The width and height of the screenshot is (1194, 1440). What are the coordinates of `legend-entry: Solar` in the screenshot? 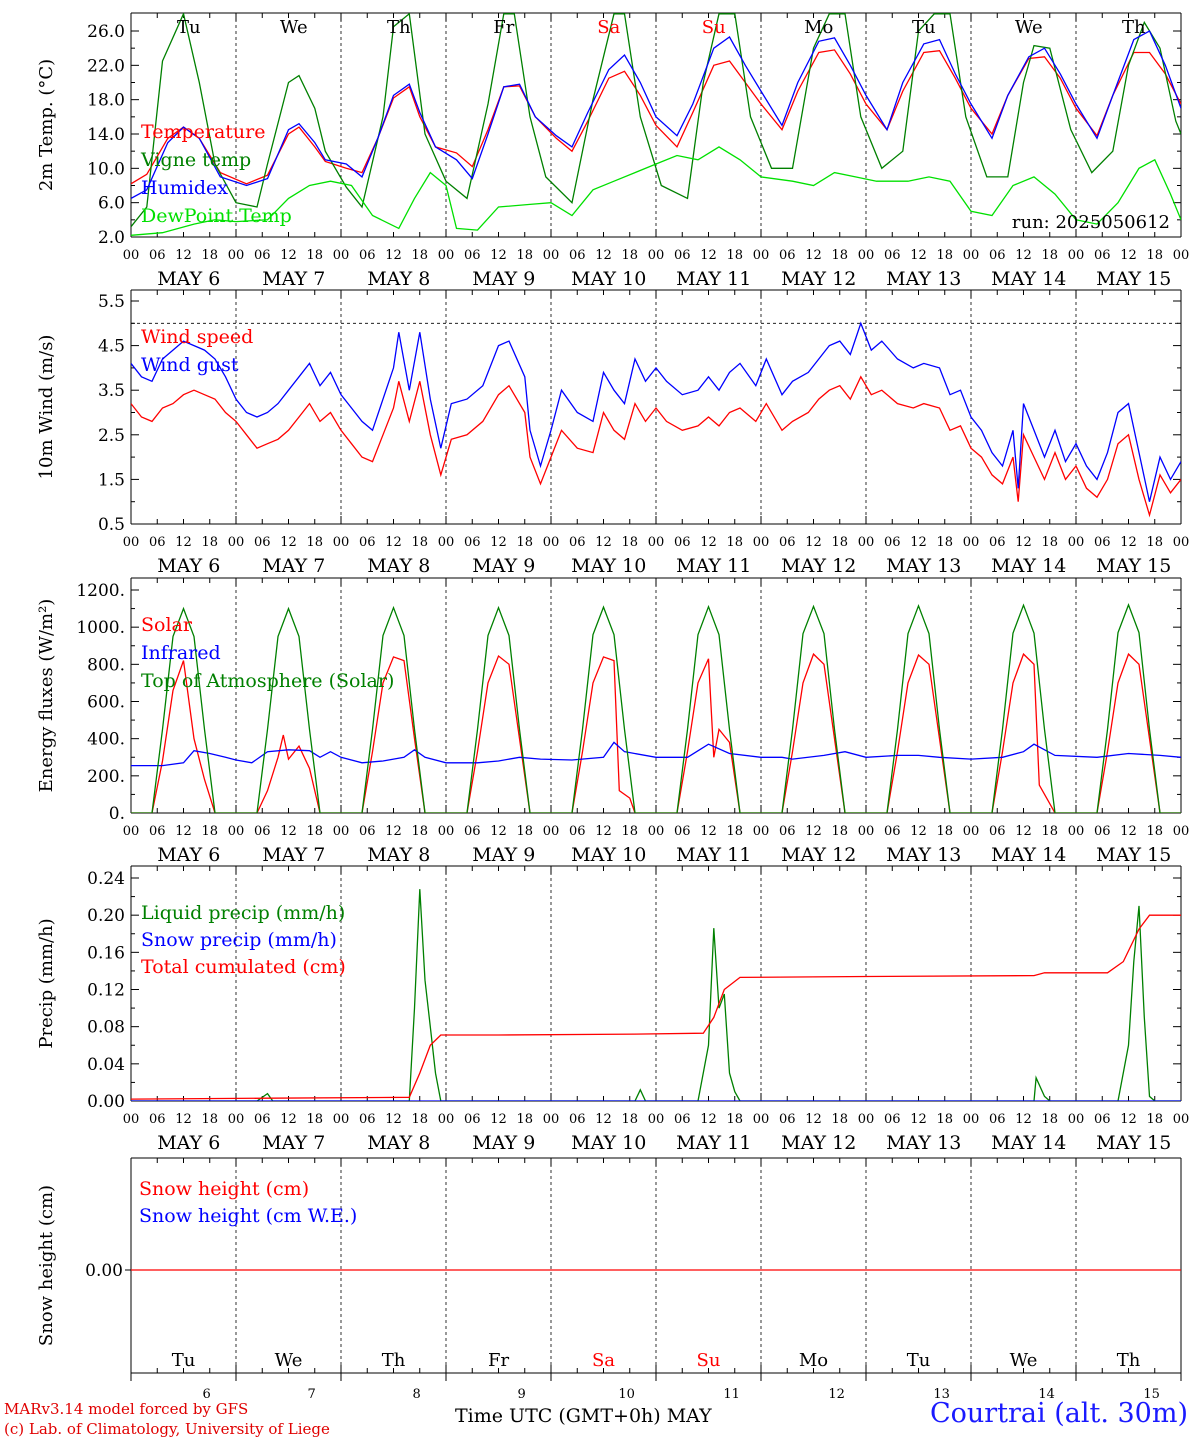 It's located at (167, 625).